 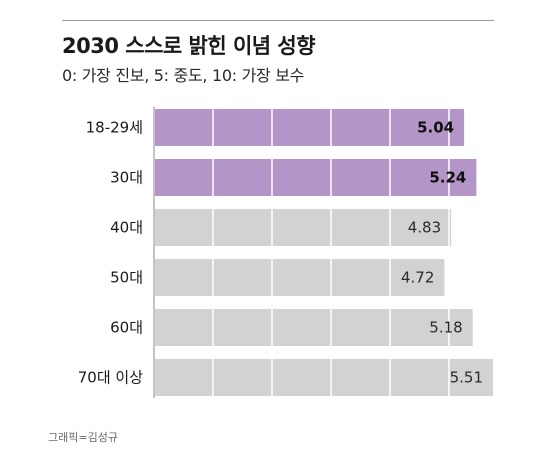 What do you see at coordinates (183, 75) in the screenshot?
I see `chart-subtitle: 0: 가장 진보, 5: 중도, 10: 가장 보수` at bounding box center [183, 75].